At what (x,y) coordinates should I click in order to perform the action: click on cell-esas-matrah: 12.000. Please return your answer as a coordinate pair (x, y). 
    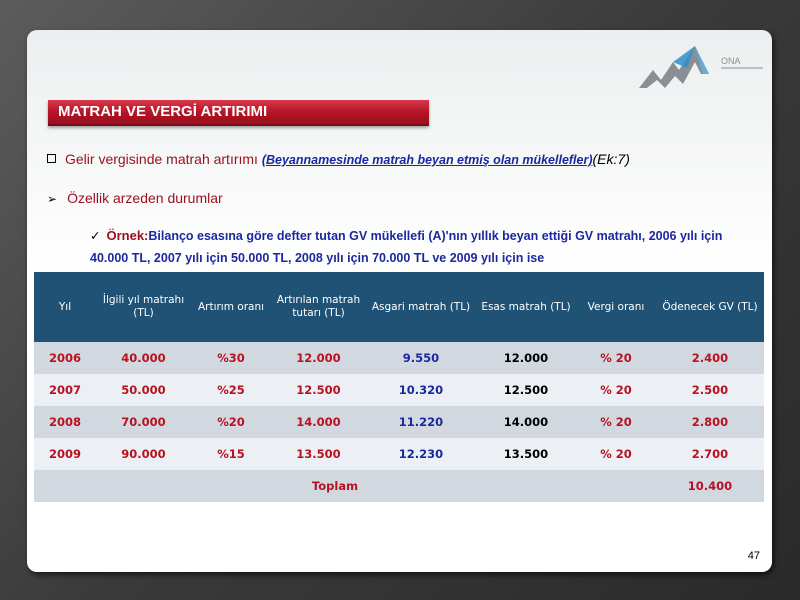
    Looking at the image, I should click on (526, 358).